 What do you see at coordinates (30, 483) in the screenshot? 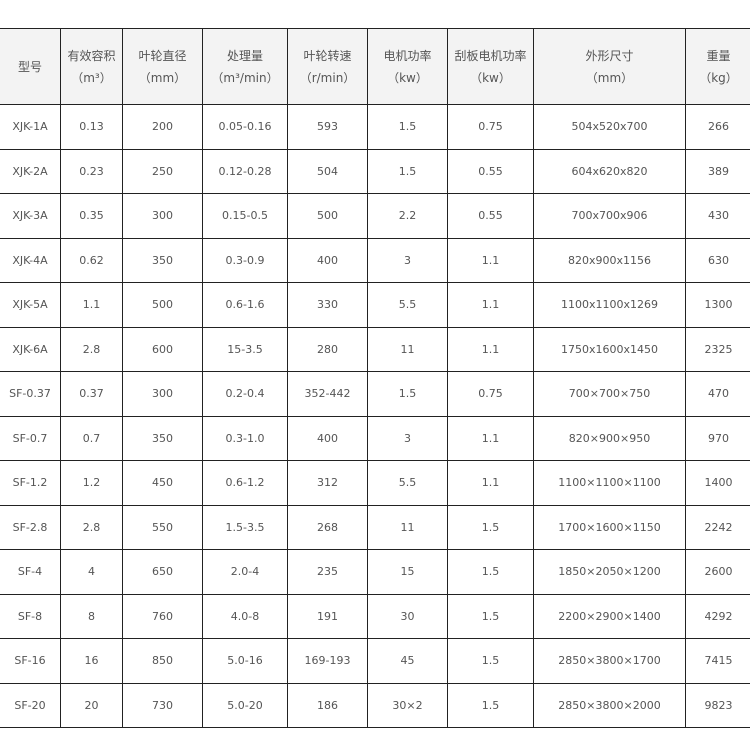
I see `table-cell: SF-1.2` at bounding box center [30, 483].